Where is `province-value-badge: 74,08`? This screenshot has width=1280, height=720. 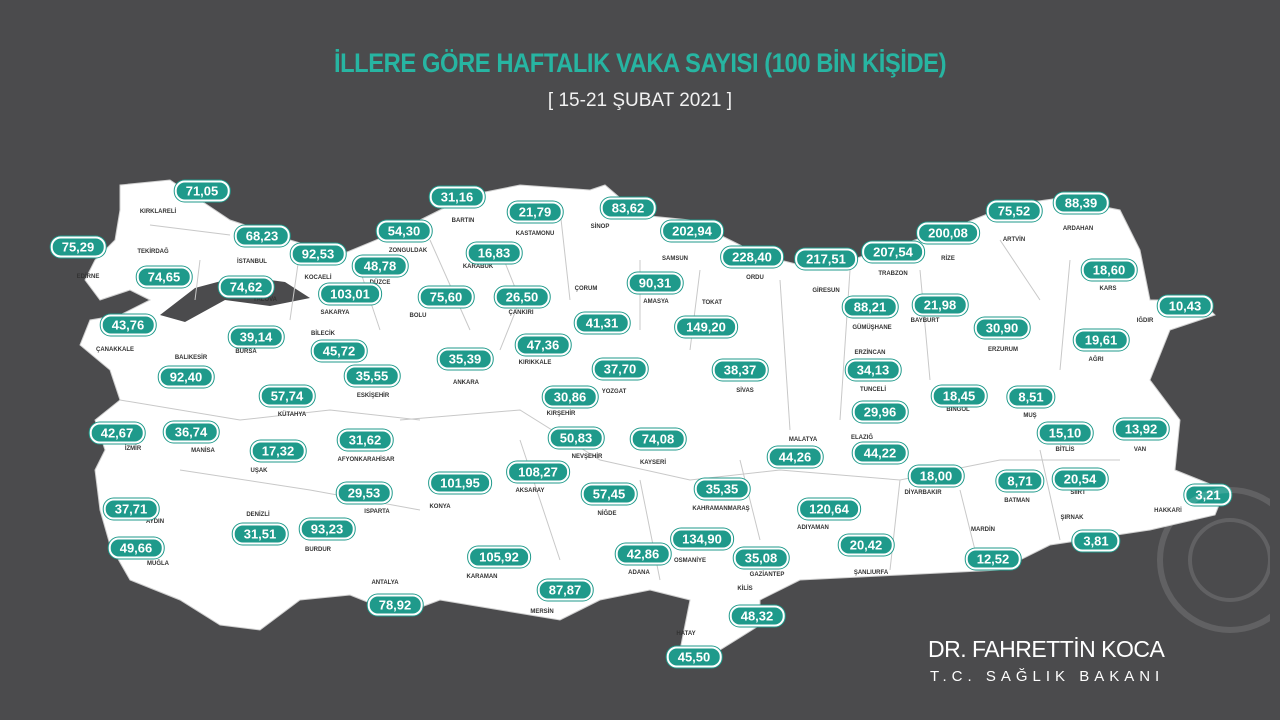 province-value-badge: 74,08 is located at coordinates (658, 439).